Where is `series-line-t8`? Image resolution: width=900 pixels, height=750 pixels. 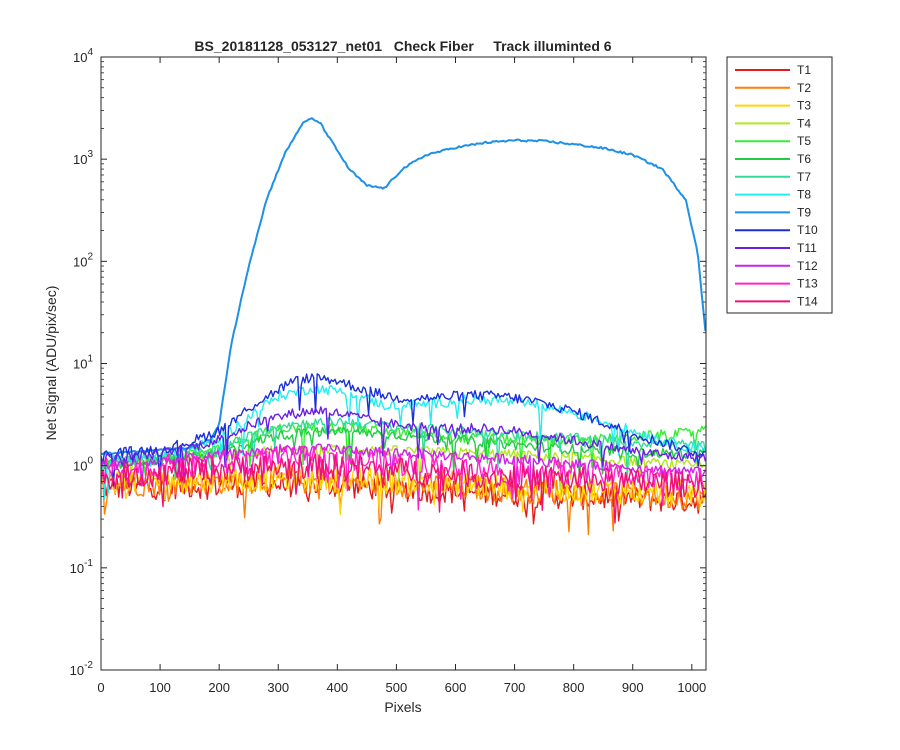
series-line-t8 is located at coordinates (404, 442).